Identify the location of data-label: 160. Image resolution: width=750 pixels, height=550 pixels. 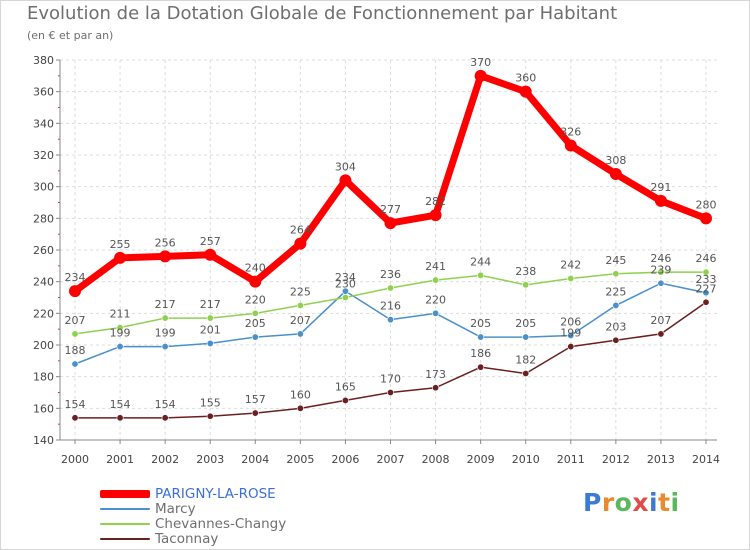
(300, 394).